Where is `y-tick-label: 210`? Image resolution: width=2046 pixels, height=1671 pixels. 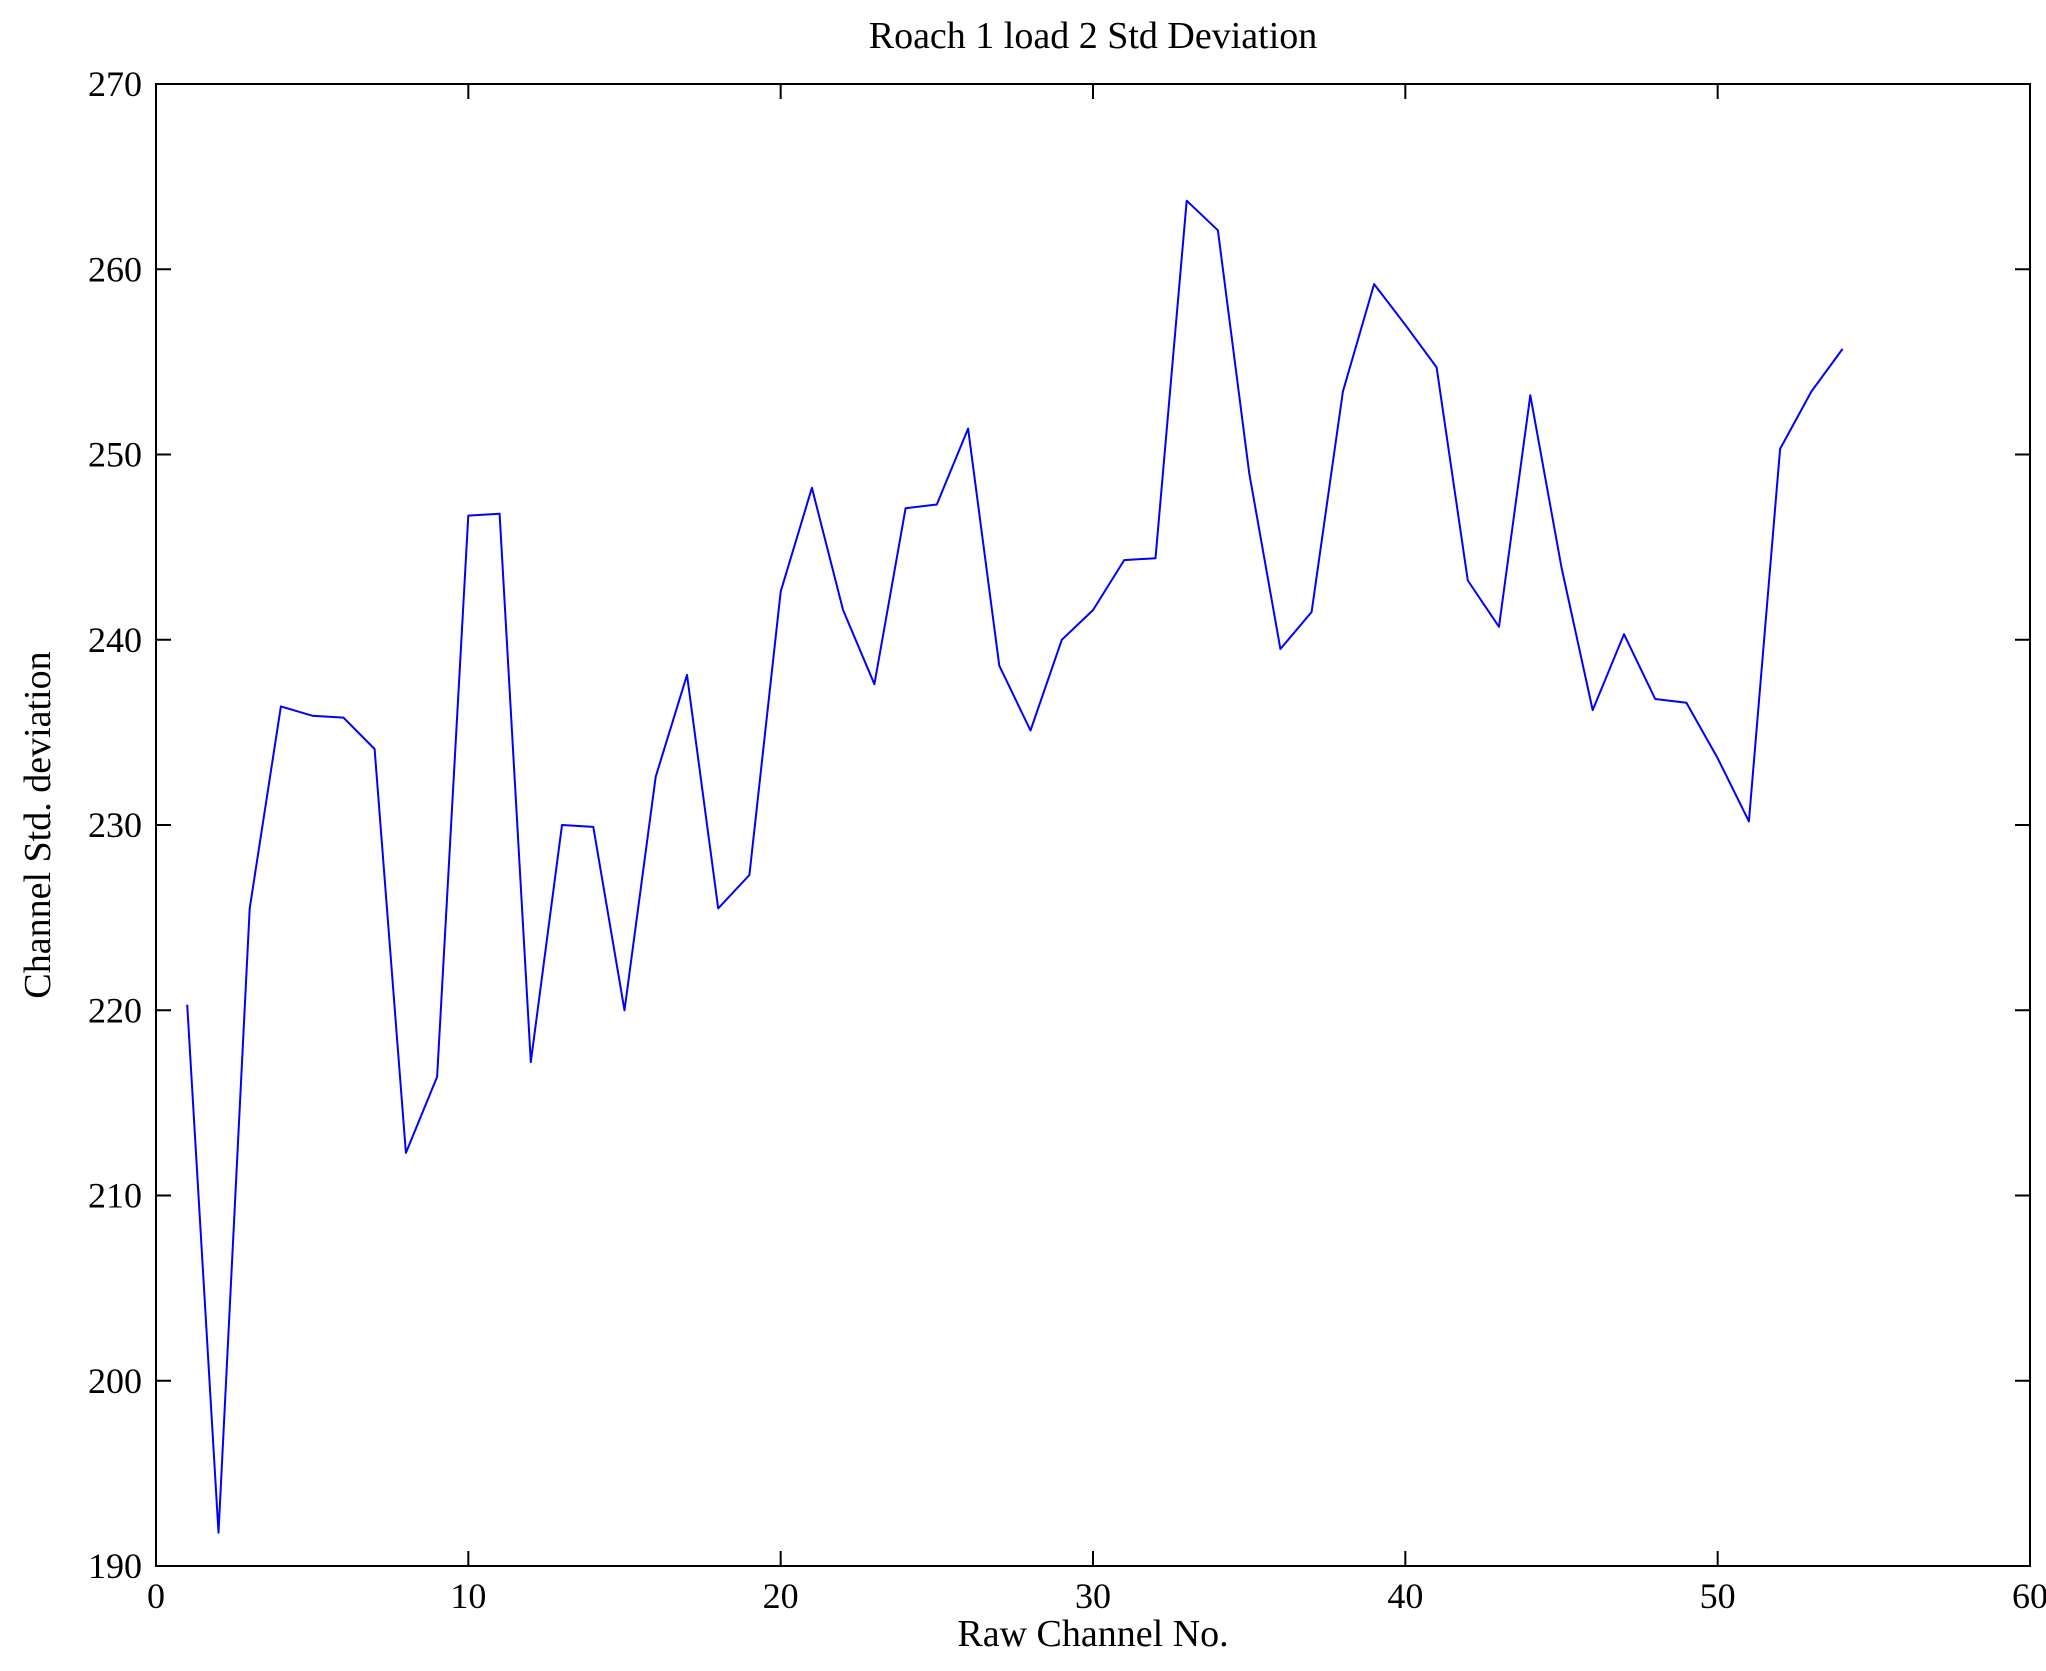 y-tick-label: 210 is located at coordinates (115, 1196).